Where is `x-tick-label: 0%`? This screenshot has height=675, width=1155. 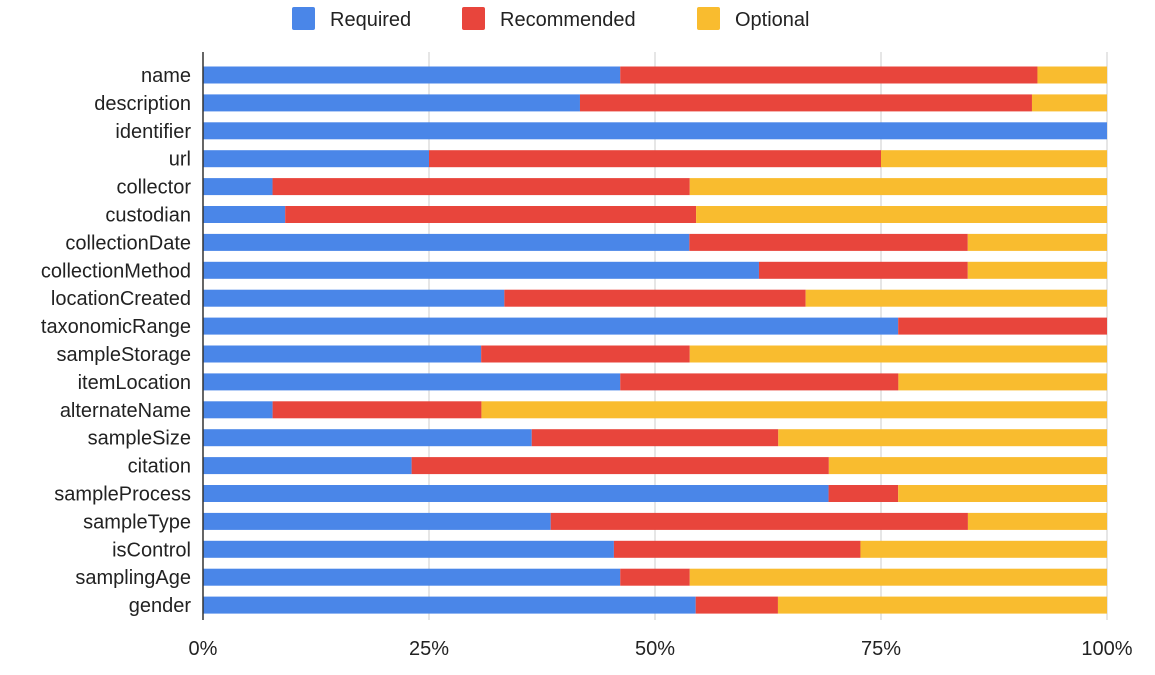
x-tick-label: 0% is located at coordinates (203, 649).